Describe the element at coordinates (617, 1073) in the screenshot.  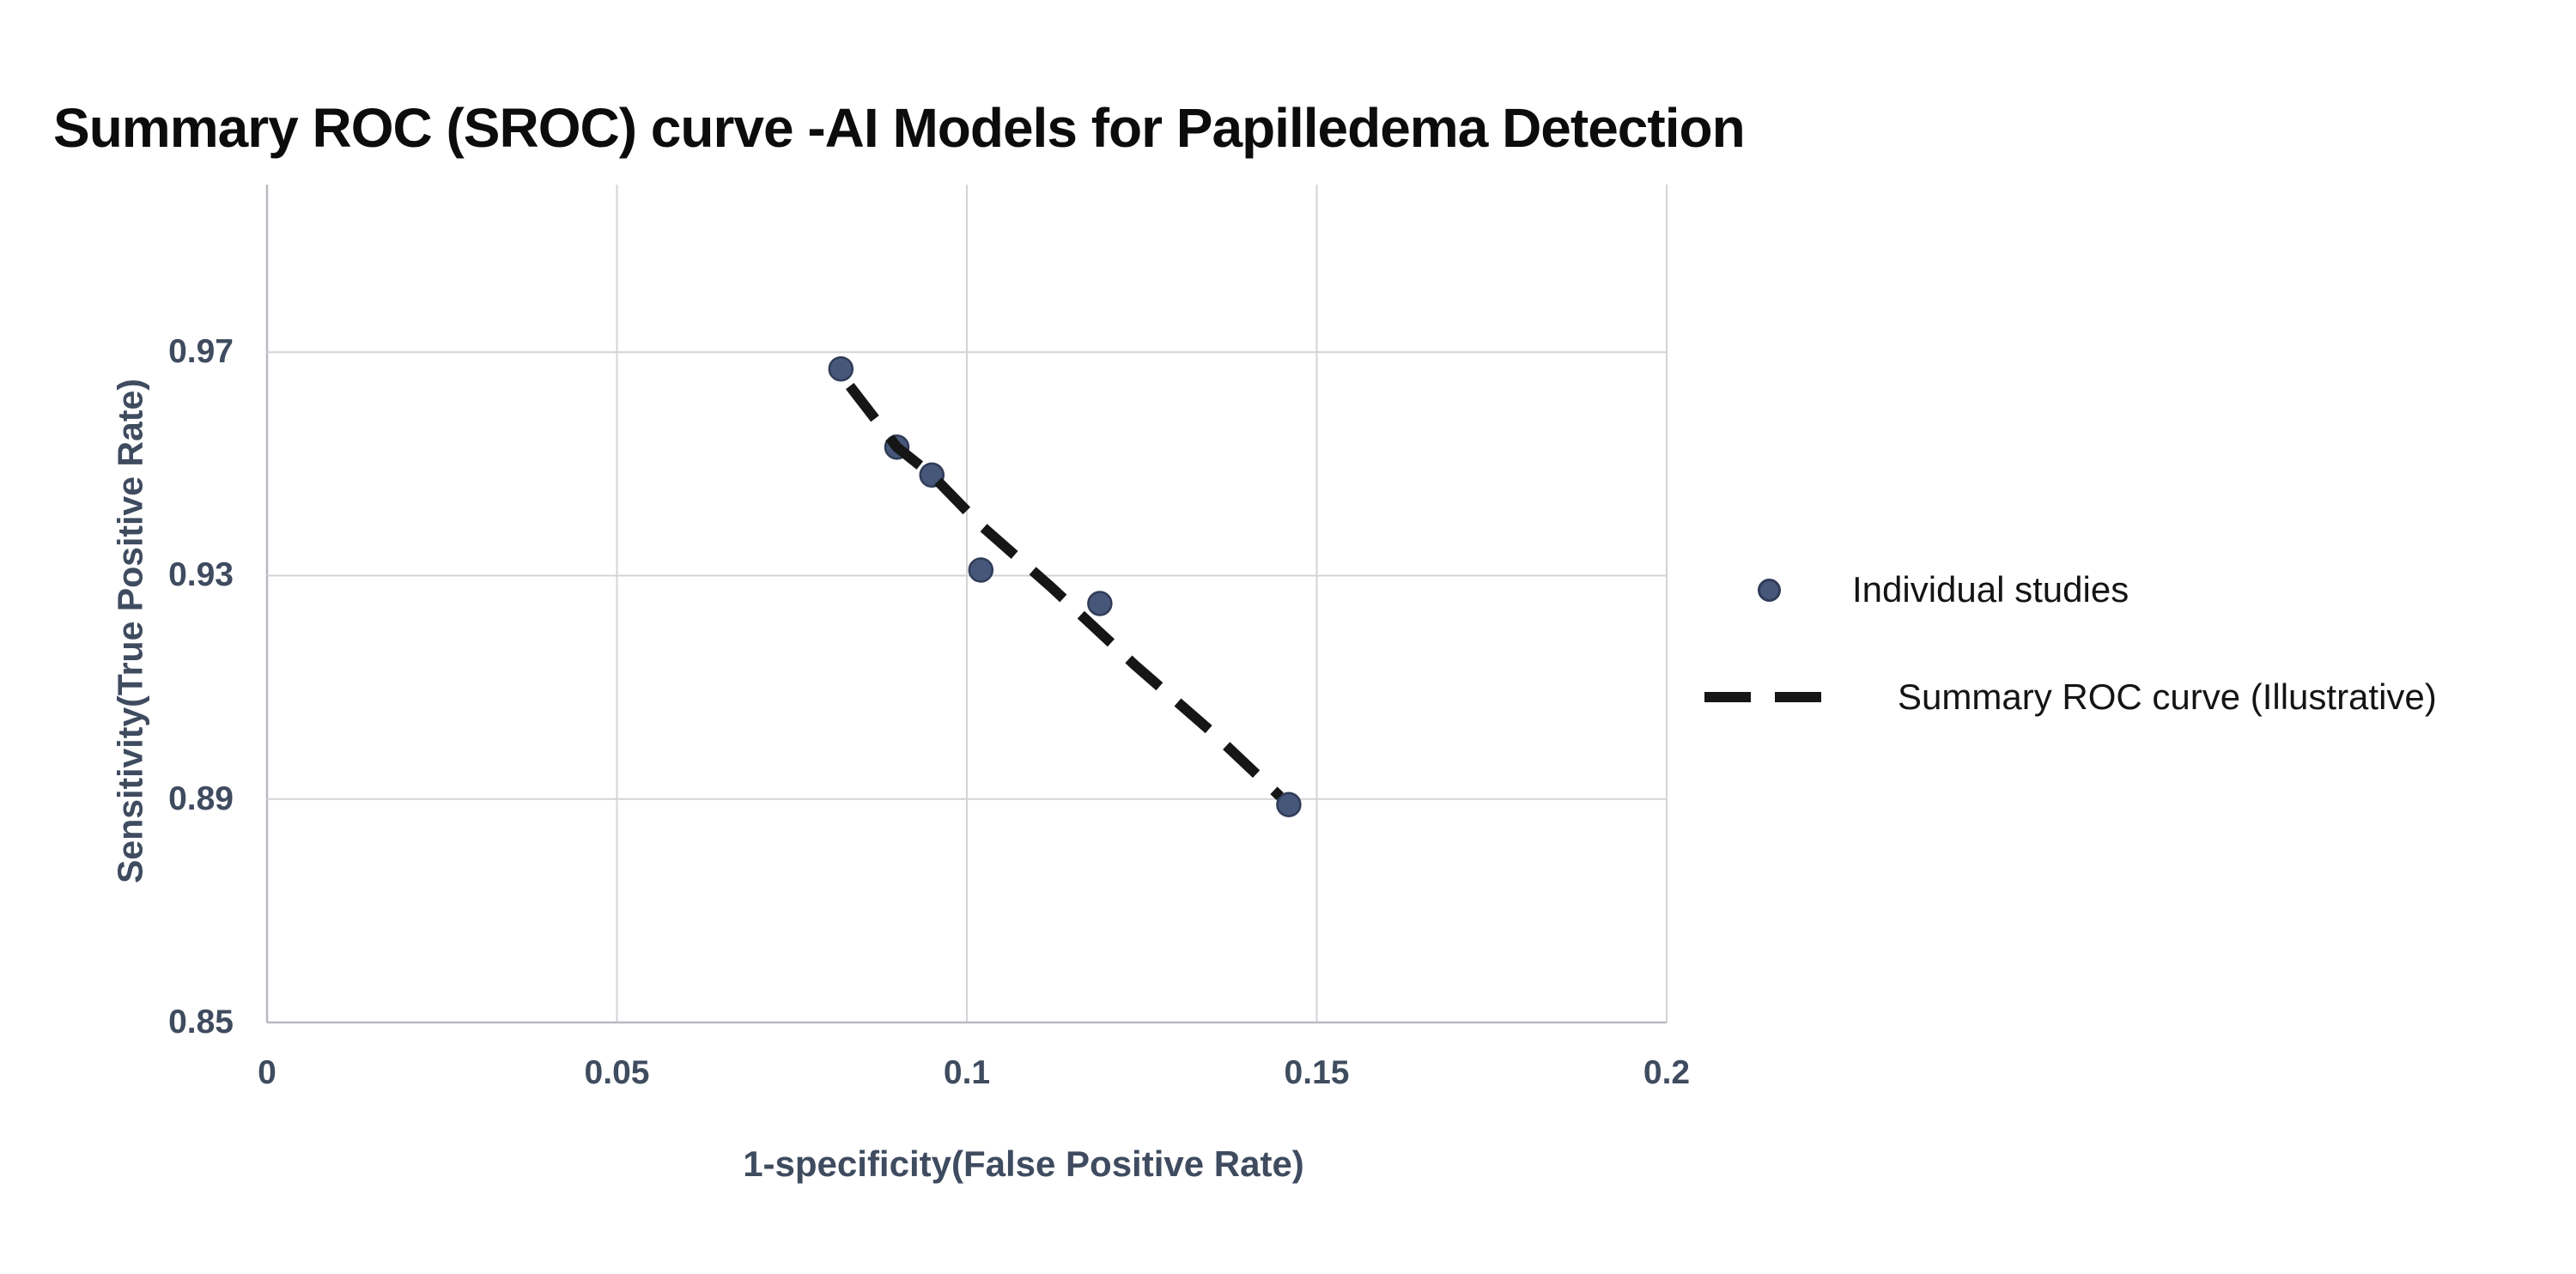
I see `x-tick-label: 0.05` at that location.